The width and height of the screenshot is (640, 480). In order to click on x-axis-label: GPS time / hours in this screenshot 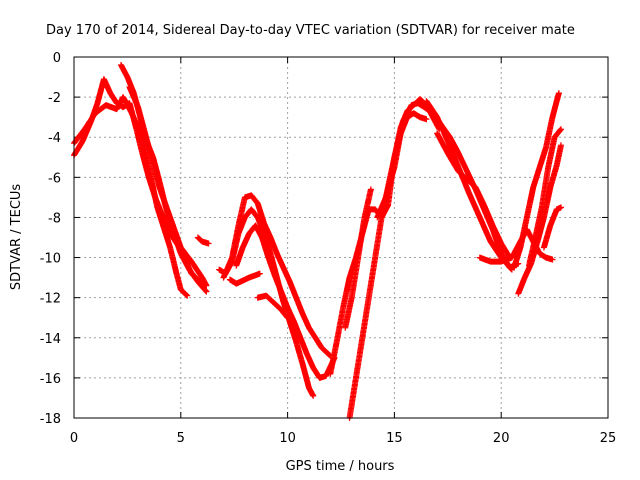, I will do `click(340, 466)`.